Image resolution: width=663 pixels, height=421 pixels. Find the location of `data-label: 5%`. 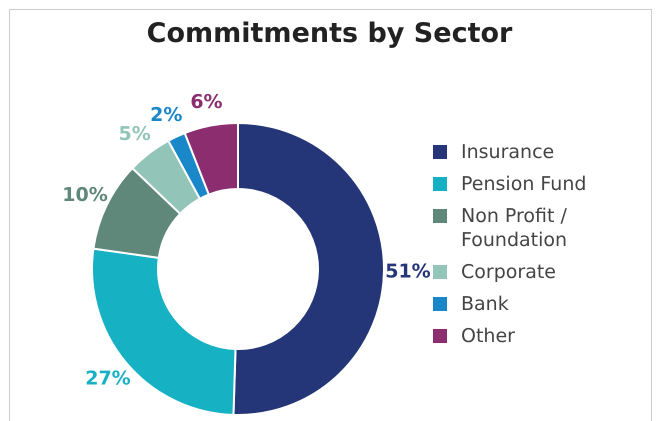

data-label: 5% is located at coordinates (134, 133).